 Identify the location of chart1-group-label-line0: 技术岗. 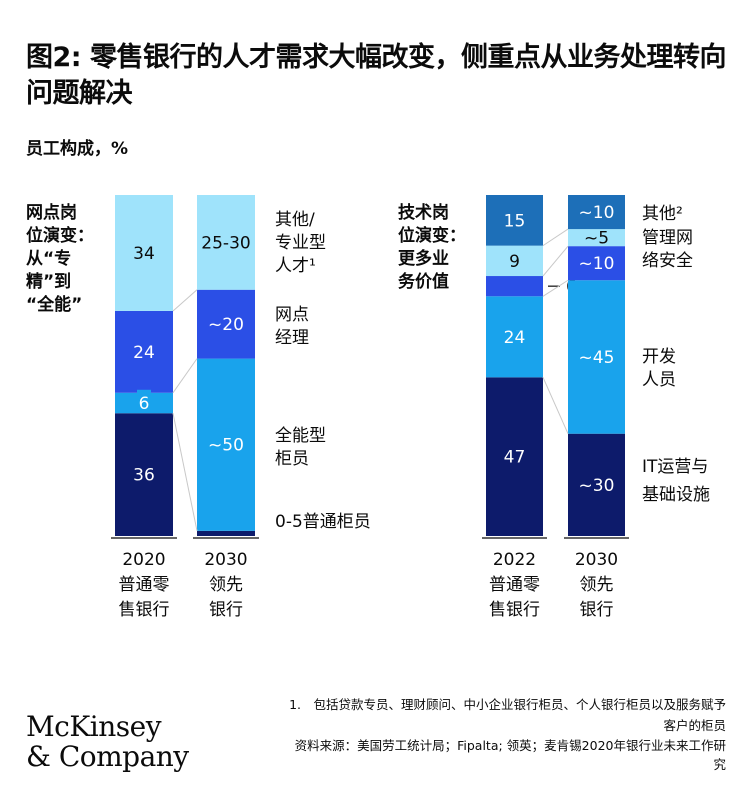
(423, 212).